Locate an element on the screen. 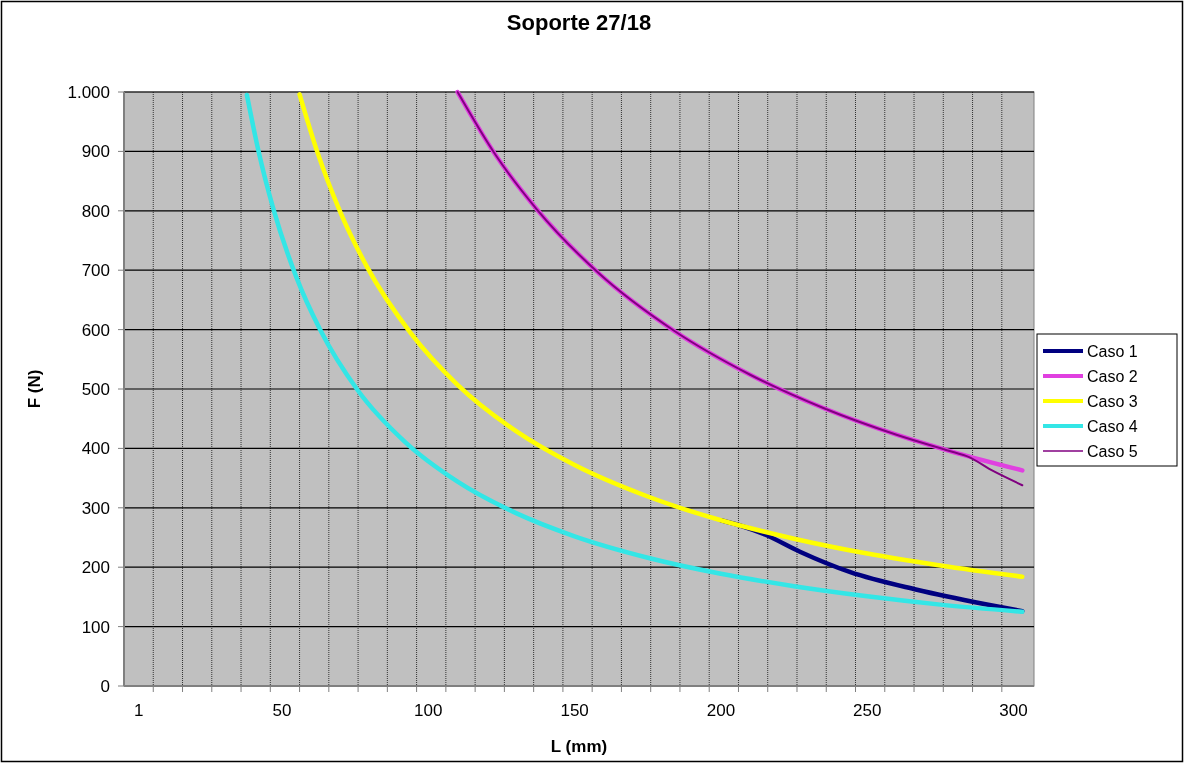 The width and height of the screenshot is (1184, 763). chart-title: Soporte 27/18 is located at coordinates (579, 22).